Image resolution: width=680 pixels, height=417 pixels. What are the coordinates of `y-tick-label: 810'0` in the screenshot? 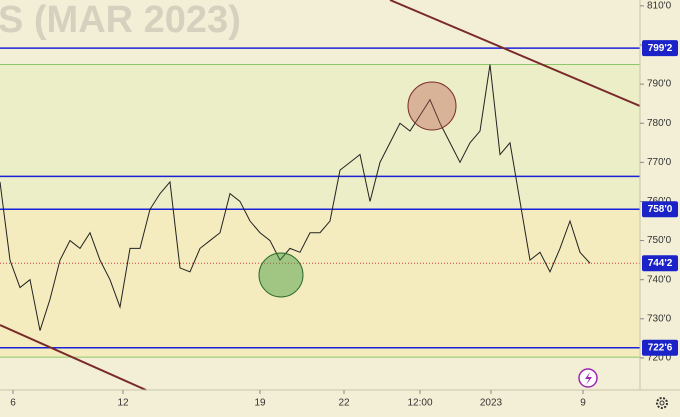 It's located at (659, 6).